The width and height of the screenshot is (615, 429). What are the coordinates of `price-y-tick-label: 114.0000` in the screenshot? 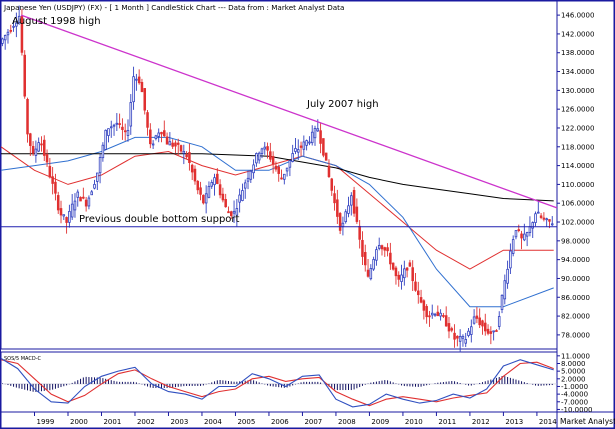 It's located at (577, 166).